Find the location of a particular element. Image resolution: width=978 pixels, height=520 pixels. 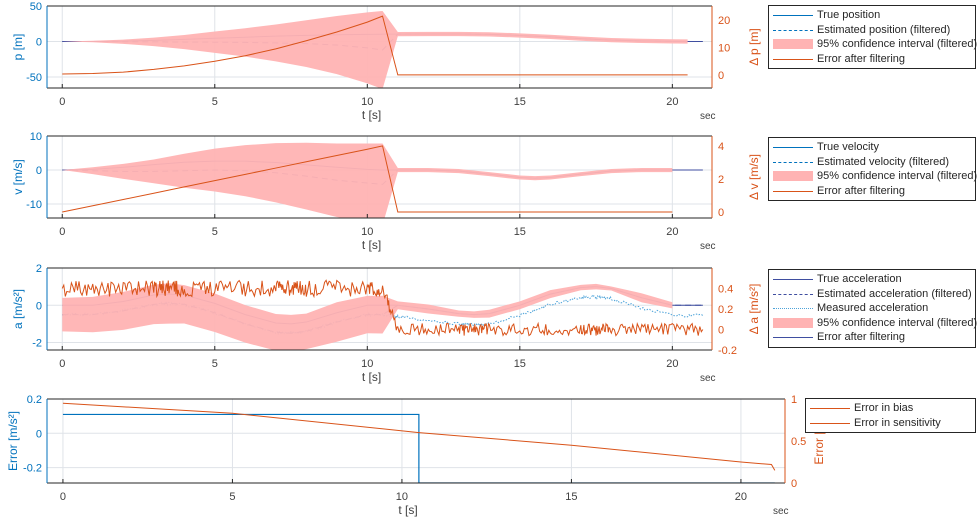

y-right-tick-label: 1 is located at coordinates (794, 400).